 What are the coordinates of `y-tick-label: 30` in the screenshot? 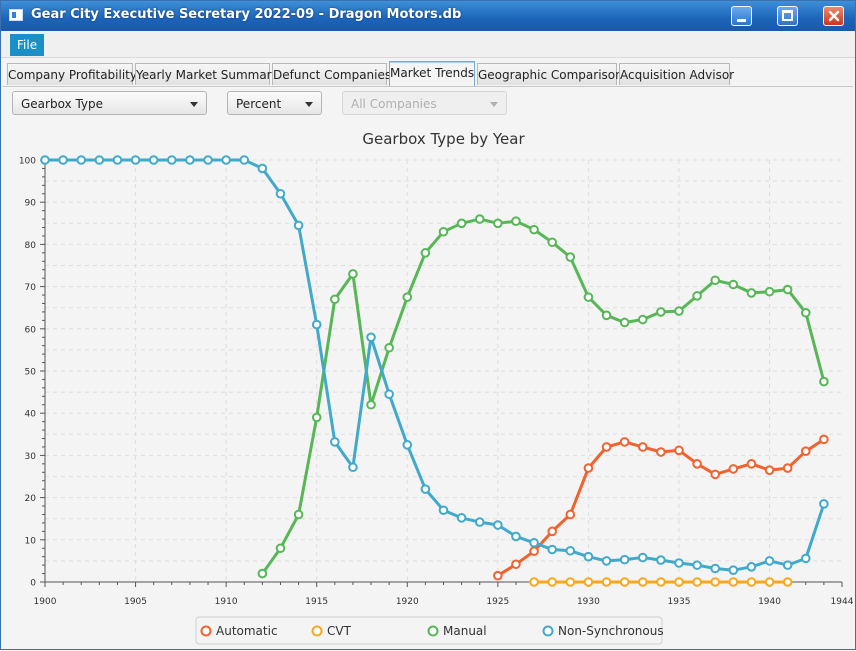 It's located at (31, 457).